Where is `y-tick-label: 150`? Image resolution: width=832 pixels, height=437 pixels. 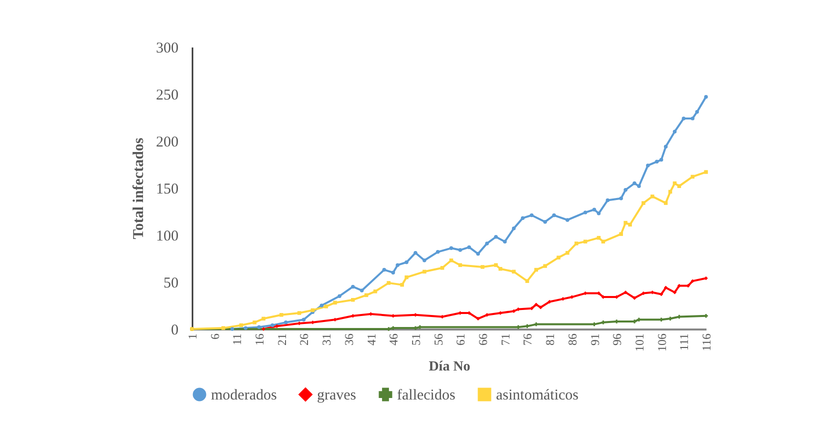 y-tick-label: 150 is located at coordinates (167, 190).